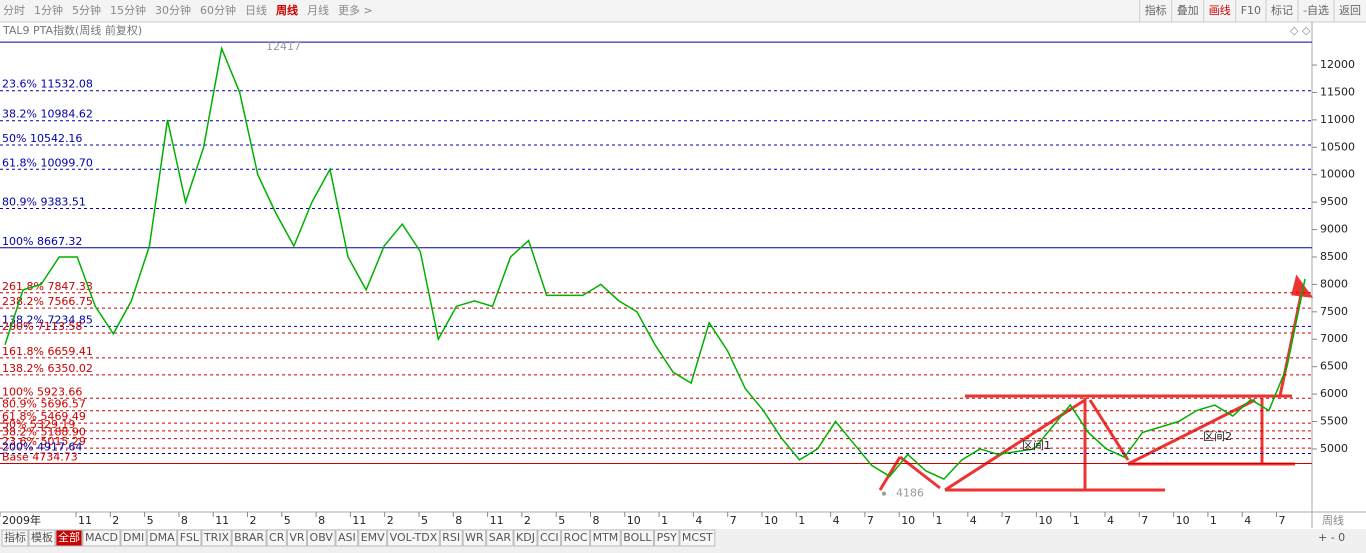 This screenshot has height=553, width=1366. I want to click on y-tick-label: 12000, so click(1337, 64).